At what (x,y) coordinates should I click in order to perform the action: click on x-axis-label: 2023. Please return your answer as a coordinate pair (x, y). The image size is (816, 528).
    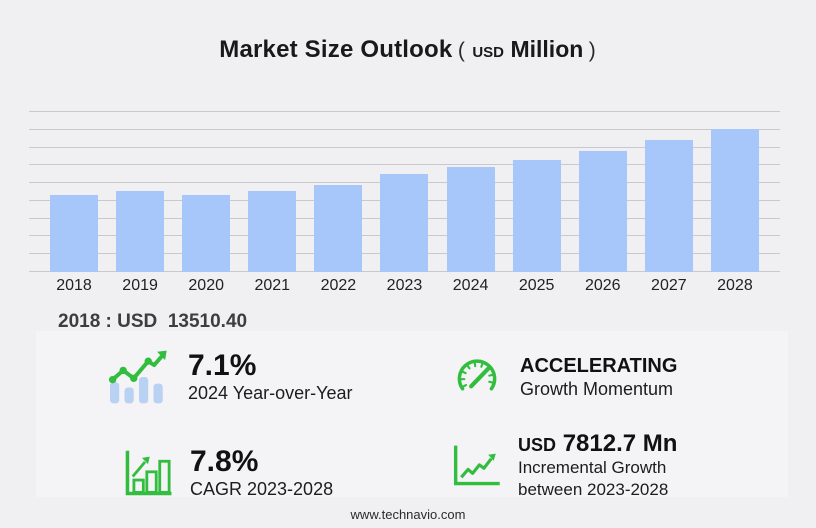
    Looking at the image, I should click on (404, 285).